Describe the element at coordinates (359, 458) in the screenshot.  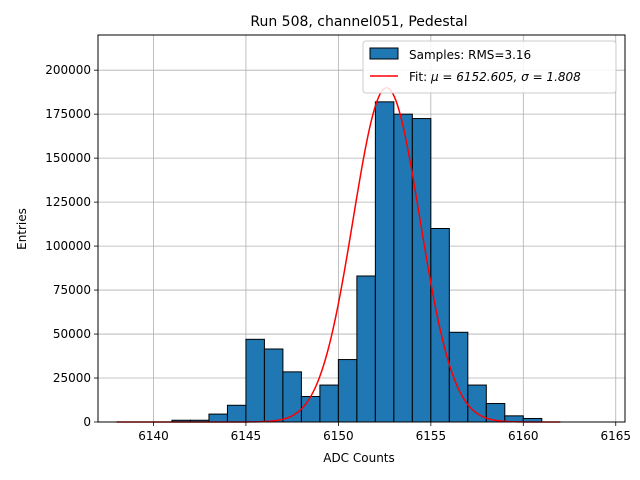
I see `x-axis-label: ADC Counts` at that location.